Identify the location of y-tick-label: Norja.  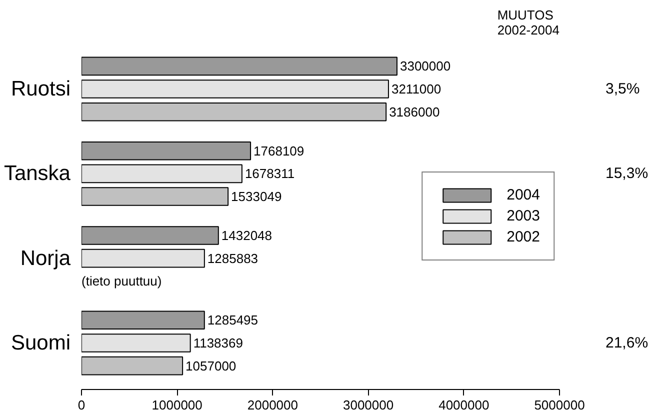
(45, 258).